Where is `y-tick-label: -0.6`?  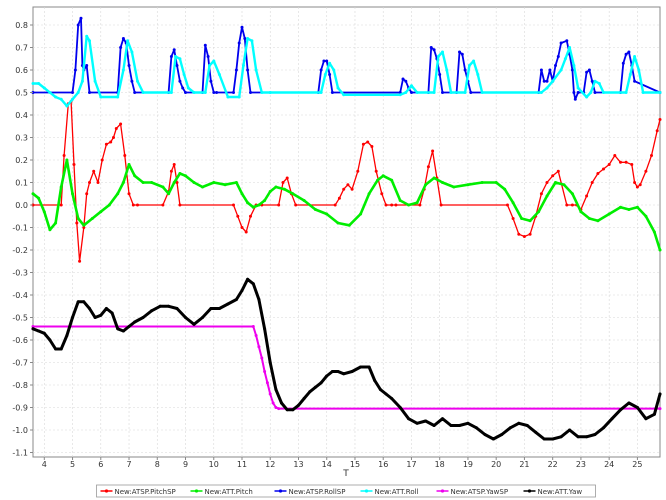
y-tick-label: -0.6 is located at coordinates (20, 340).